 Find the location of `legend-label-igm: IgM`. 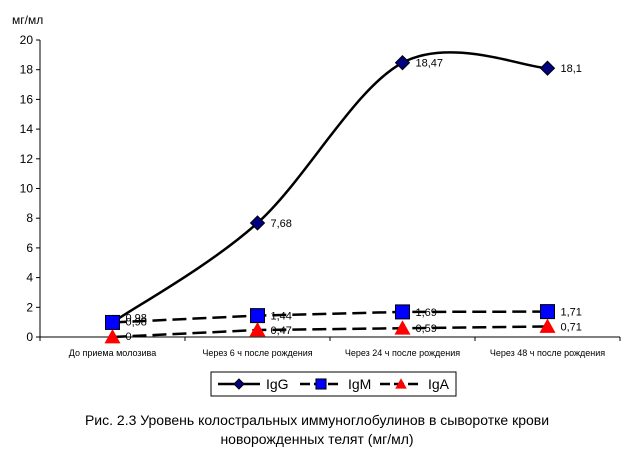

legend-label-igm: IgM is located at coordinates (359, 384).